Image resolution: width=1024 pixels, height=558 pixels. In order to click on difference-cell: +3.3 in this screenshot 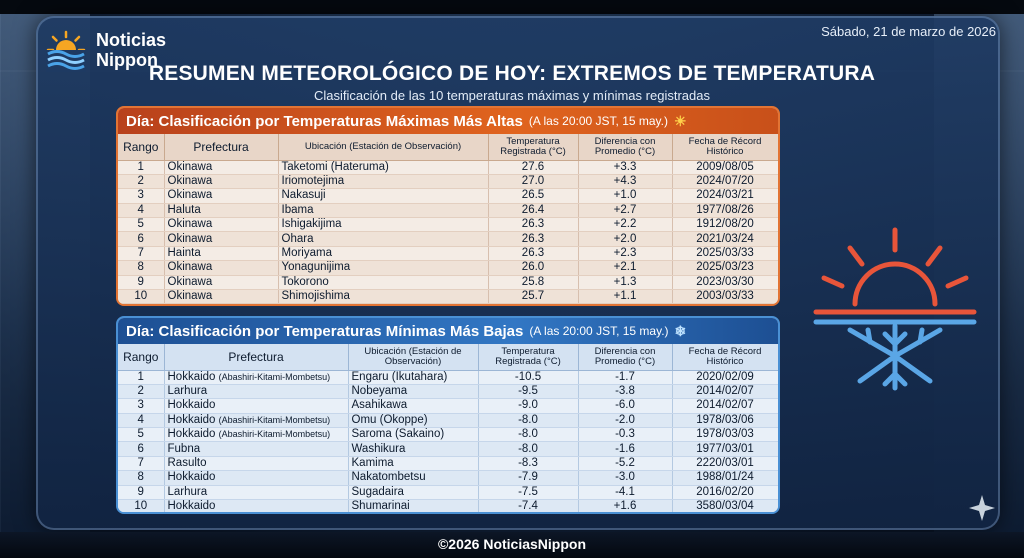, I will do `click(625, 167)`.